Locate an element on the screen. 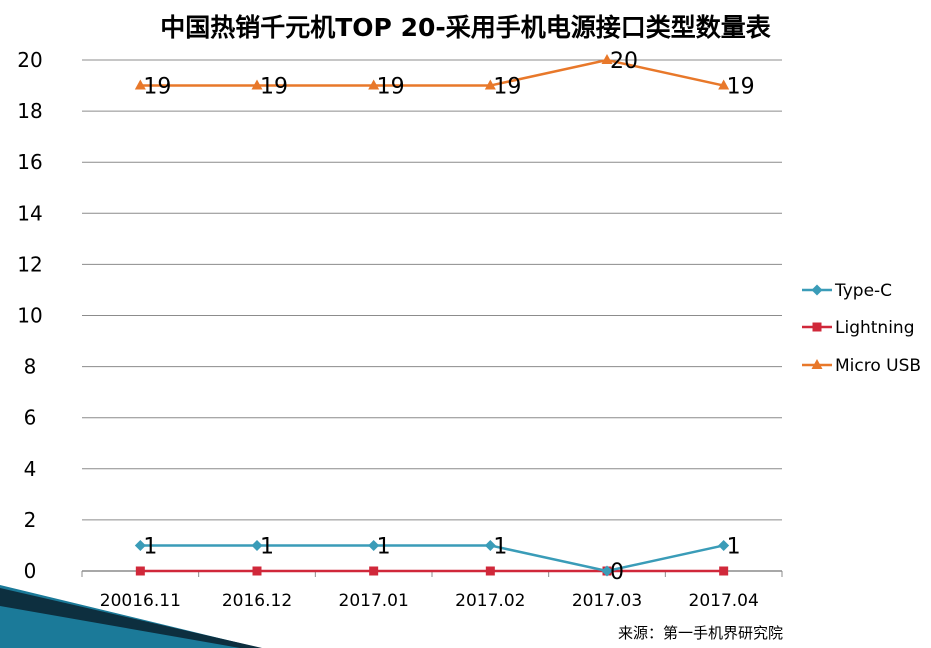 This screenshot has height=648, width=931. data-label-micro-usb: 20 is located at coordinates (624, 61).